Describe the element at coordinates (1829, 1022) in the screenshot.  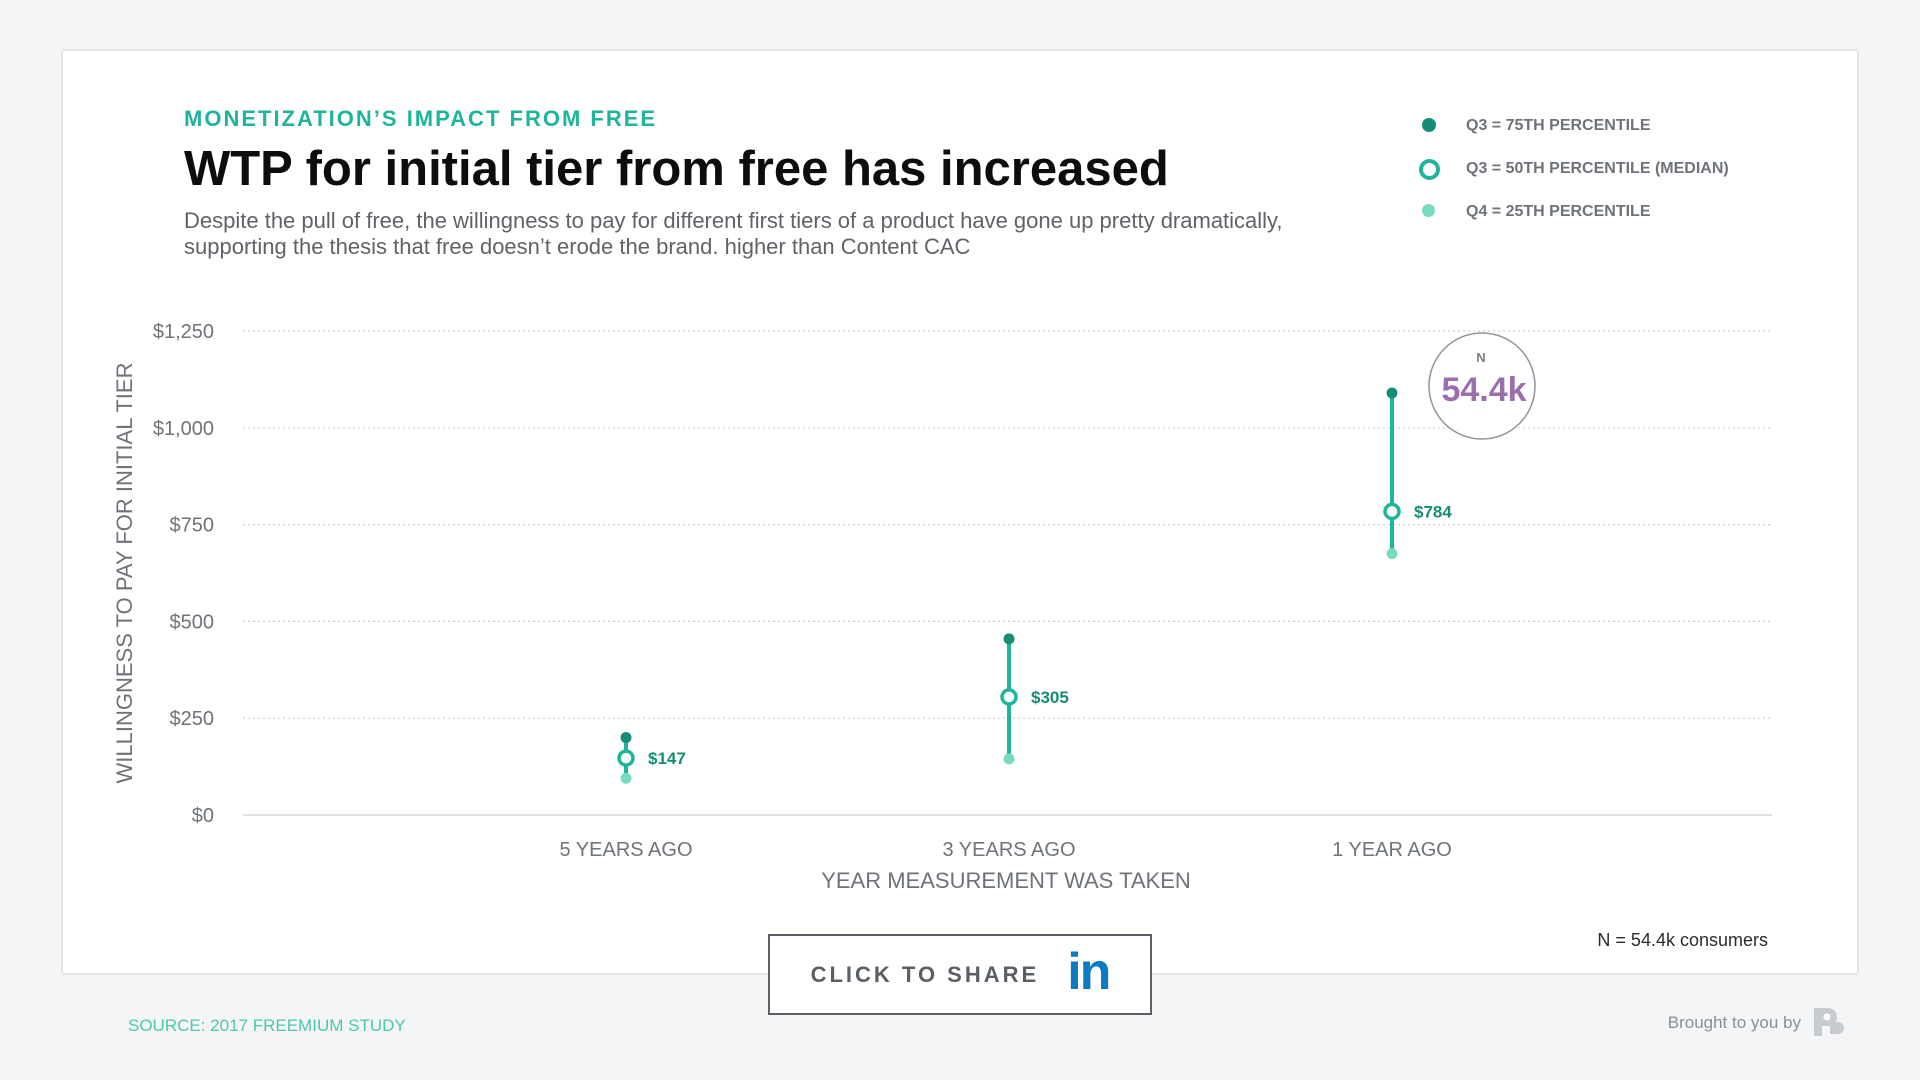
I see `brand-logo-icon` at that location.